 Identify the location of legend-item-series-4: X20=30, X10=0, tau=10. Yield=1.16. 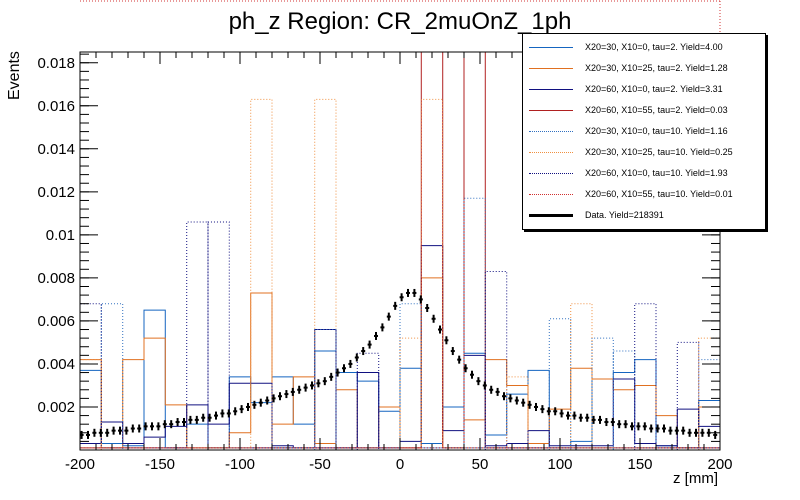
(647, 131).